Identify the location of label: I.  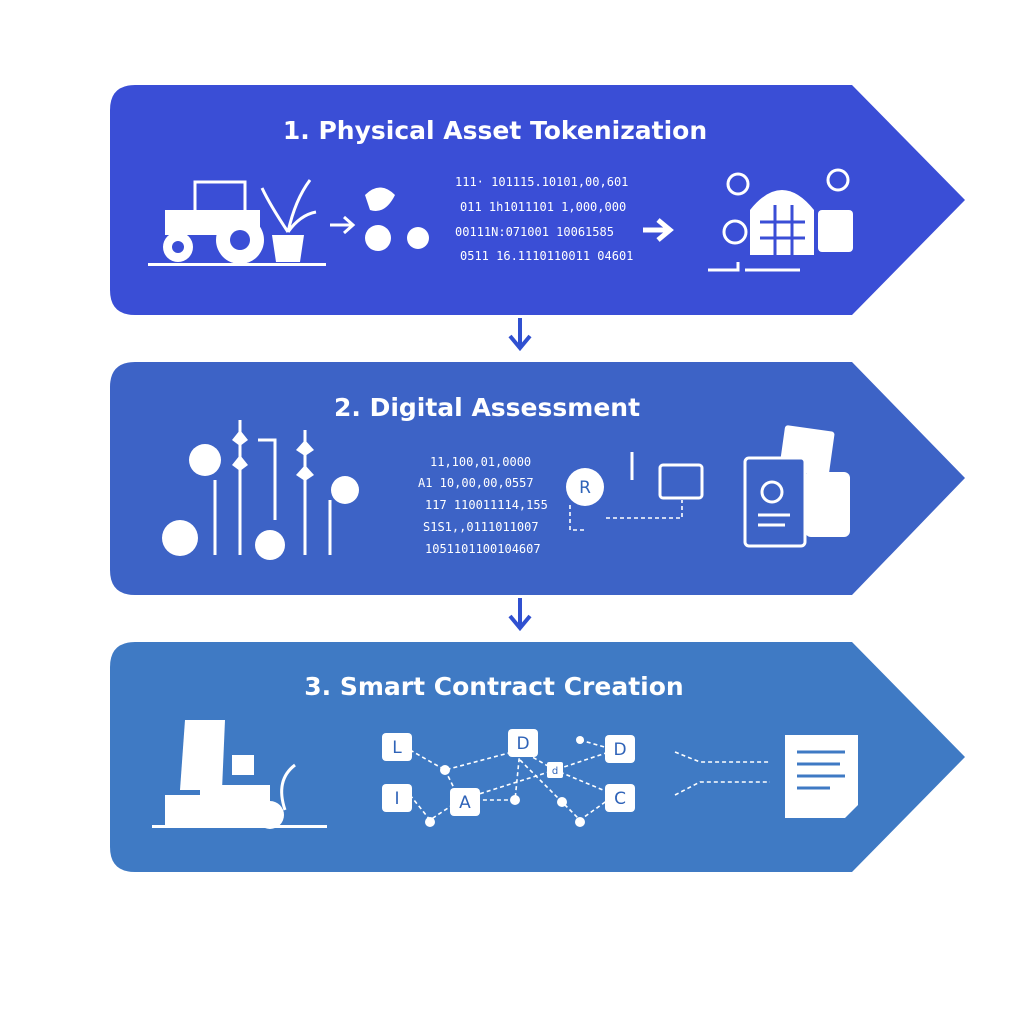
(396, 799).